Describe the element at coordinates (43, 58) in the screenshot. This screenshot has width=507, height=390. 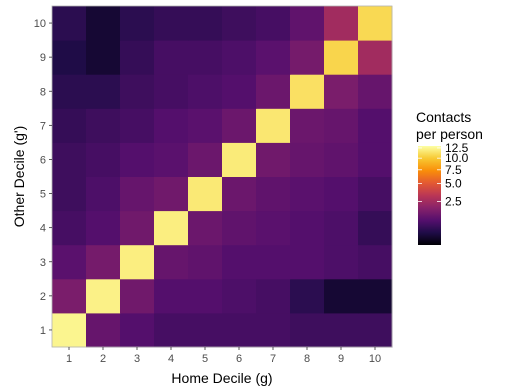
I see `y-tick-label: 9` at that location.